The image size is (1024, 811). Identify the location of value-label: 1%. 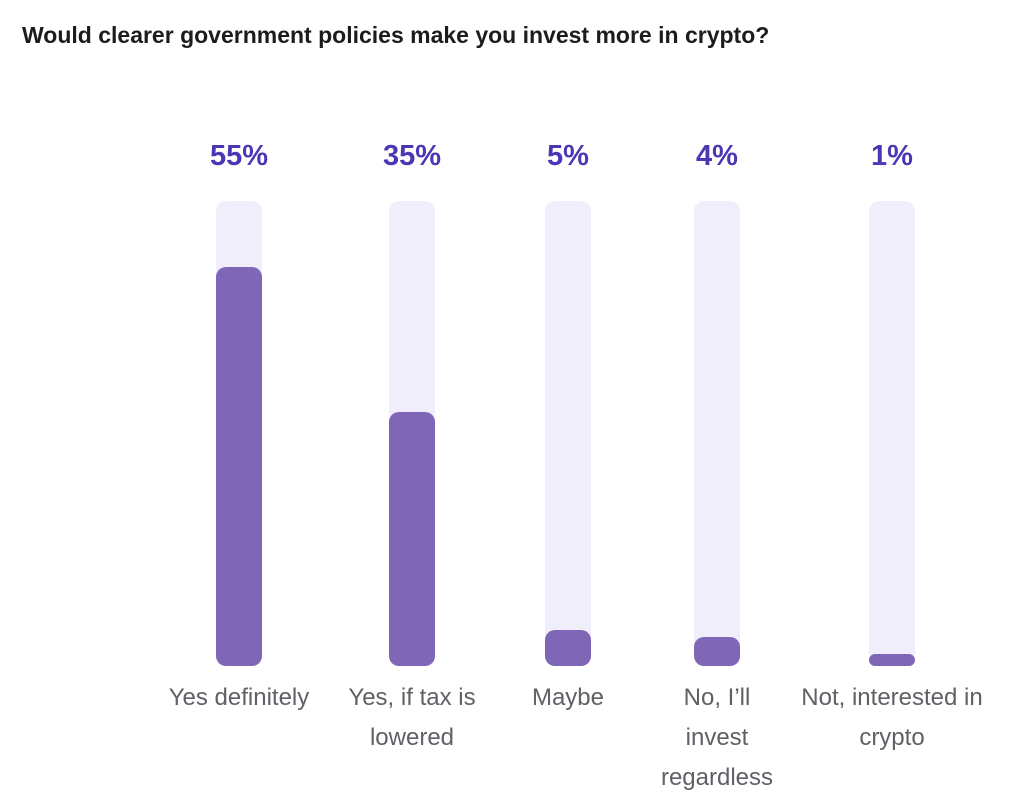
(892, 156).